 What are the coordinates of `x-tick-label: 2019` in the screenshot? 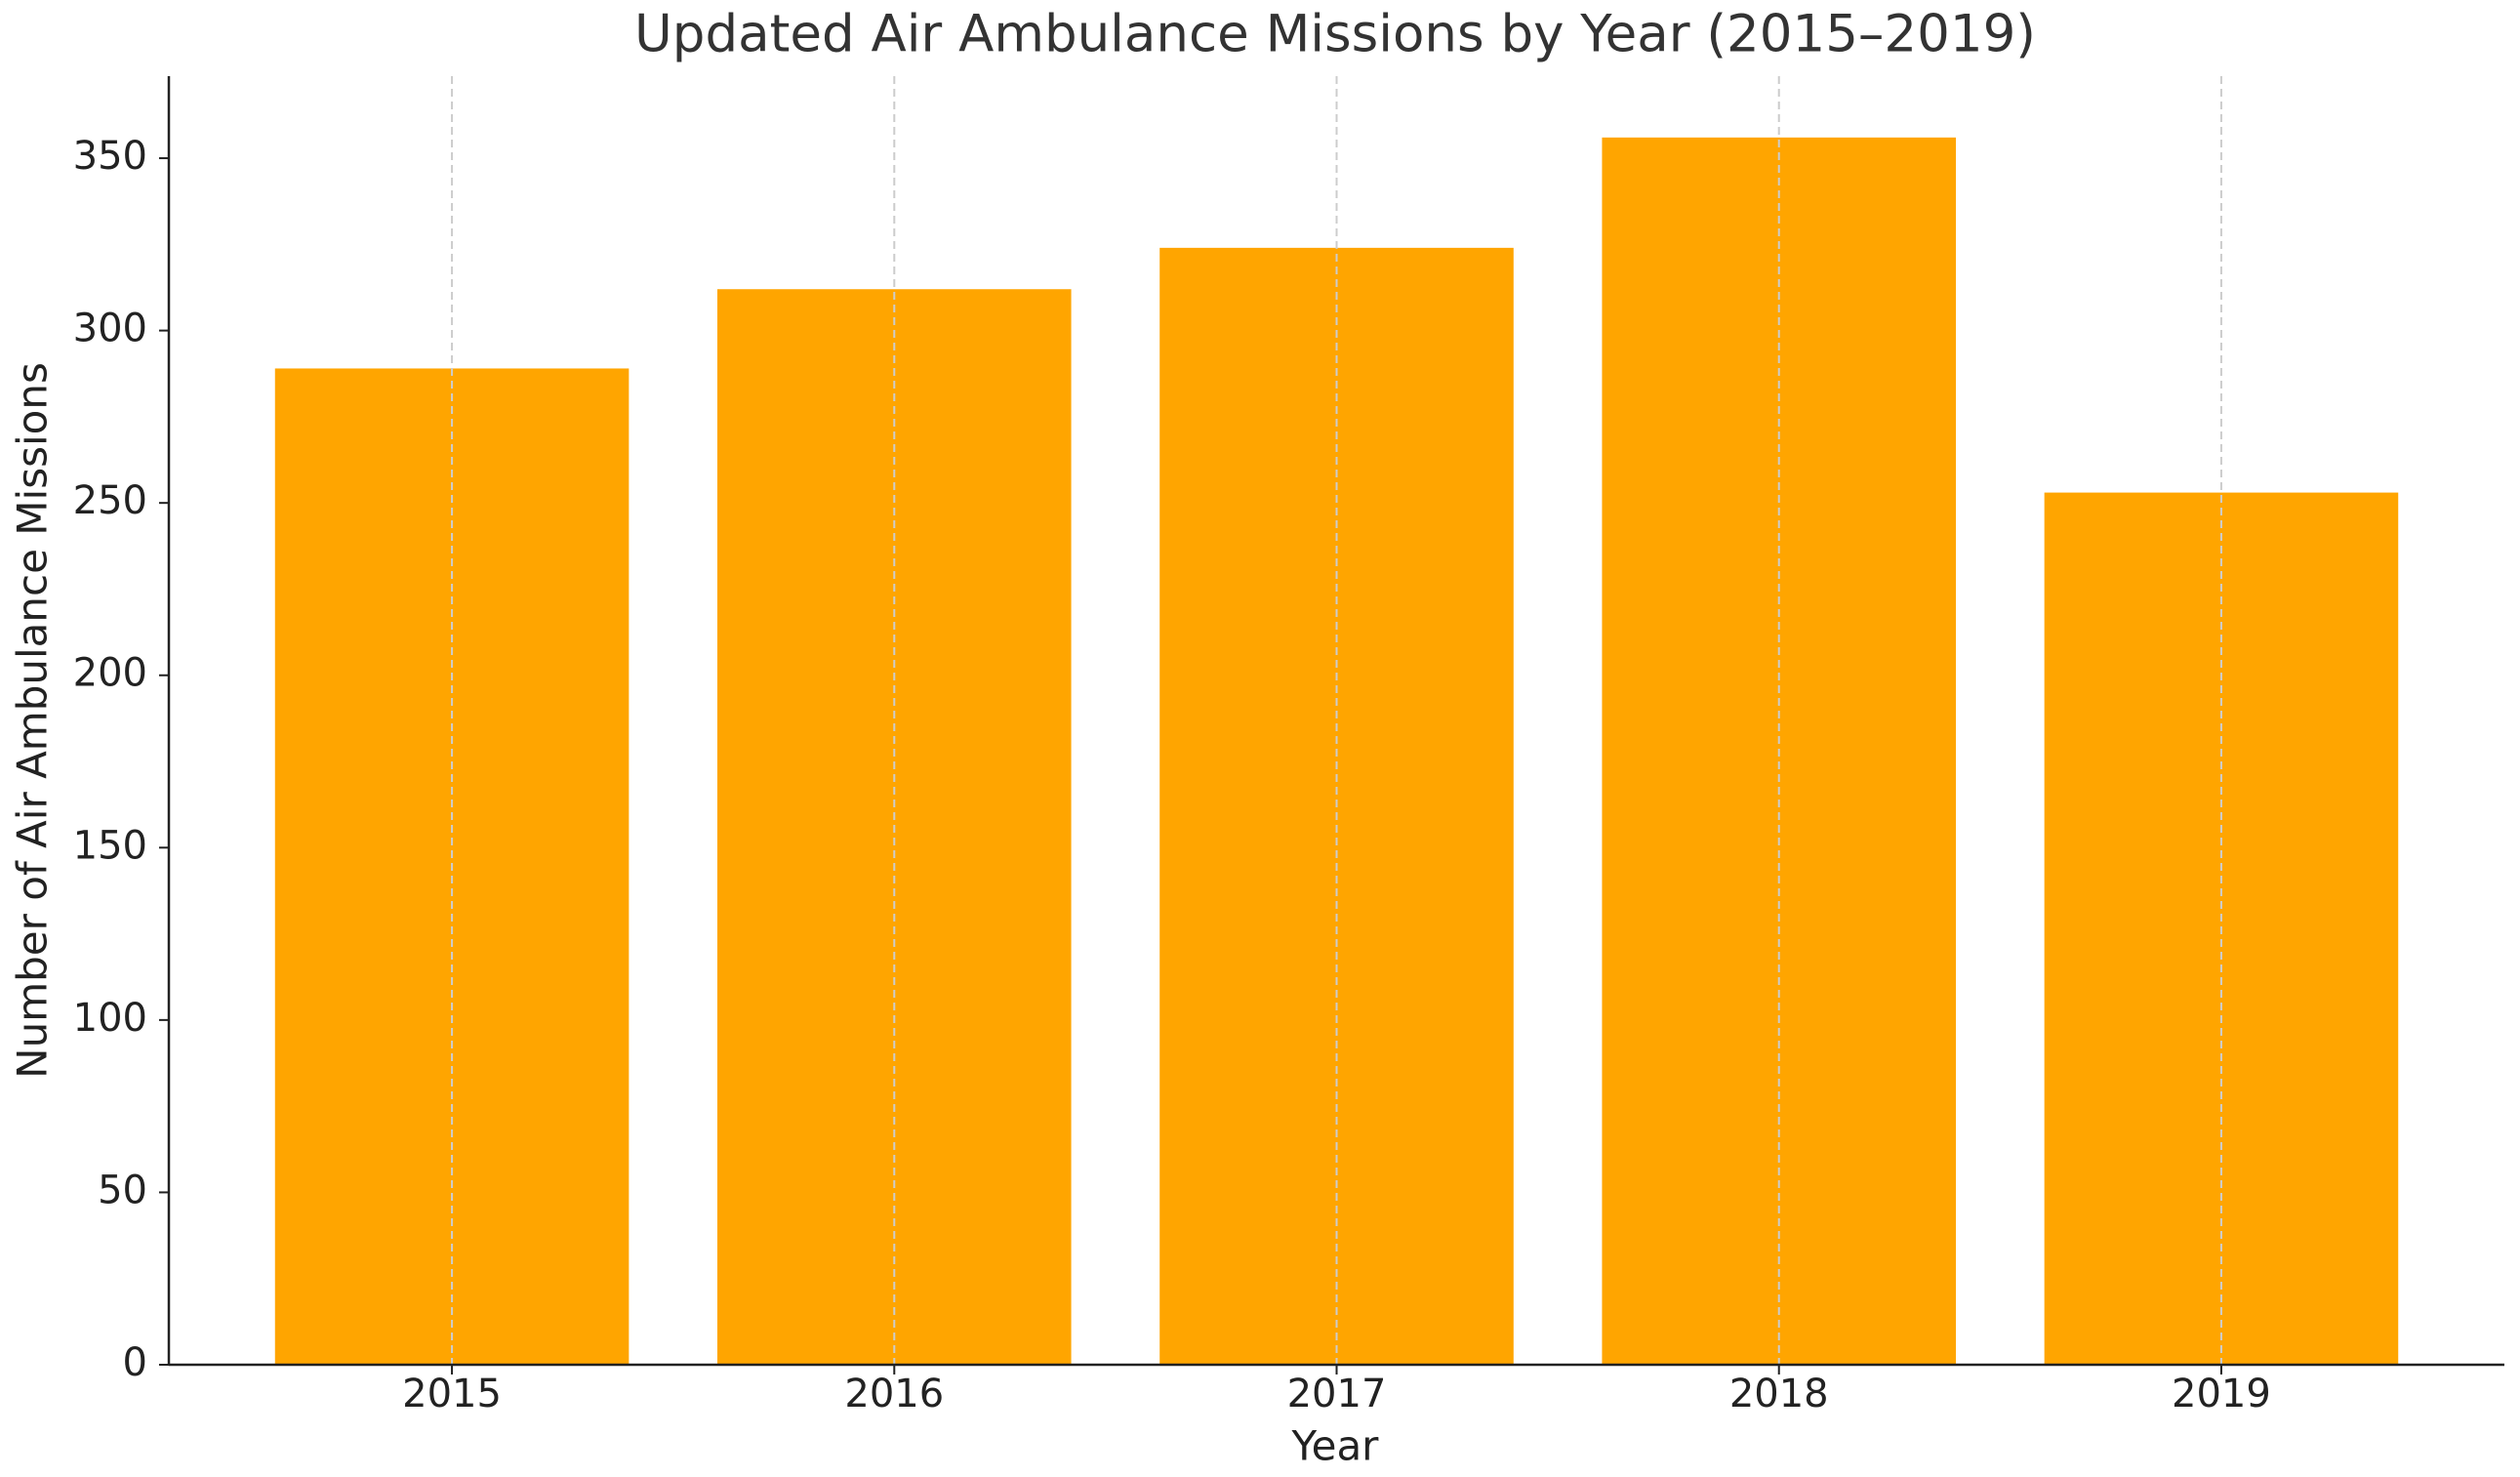 It's located at (2221, 1394).